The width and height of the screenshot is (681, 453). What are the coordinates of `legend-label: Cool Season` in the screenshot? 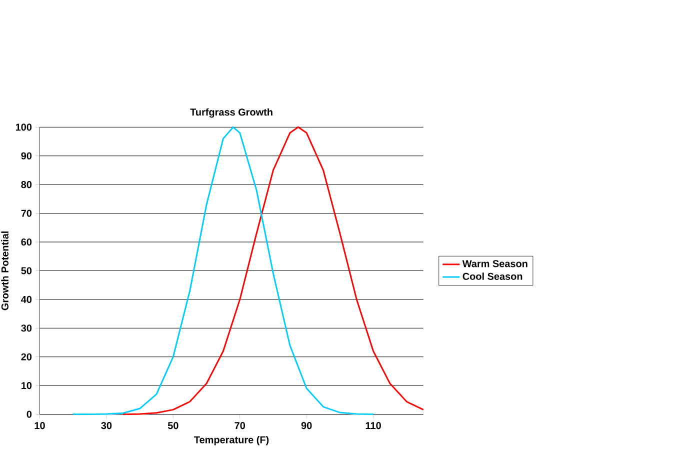 It's located at (492, 276).